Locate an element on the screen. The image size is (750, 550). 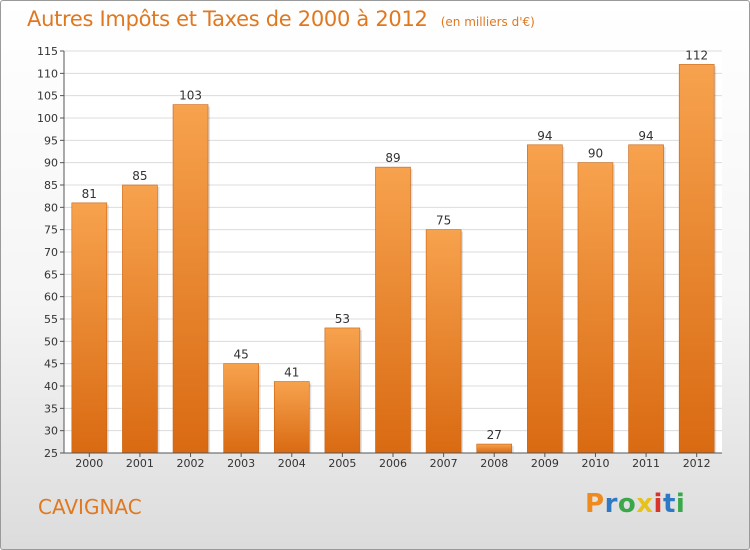
proxiti-logo: Proxiti is located at coordinates (635, 504).